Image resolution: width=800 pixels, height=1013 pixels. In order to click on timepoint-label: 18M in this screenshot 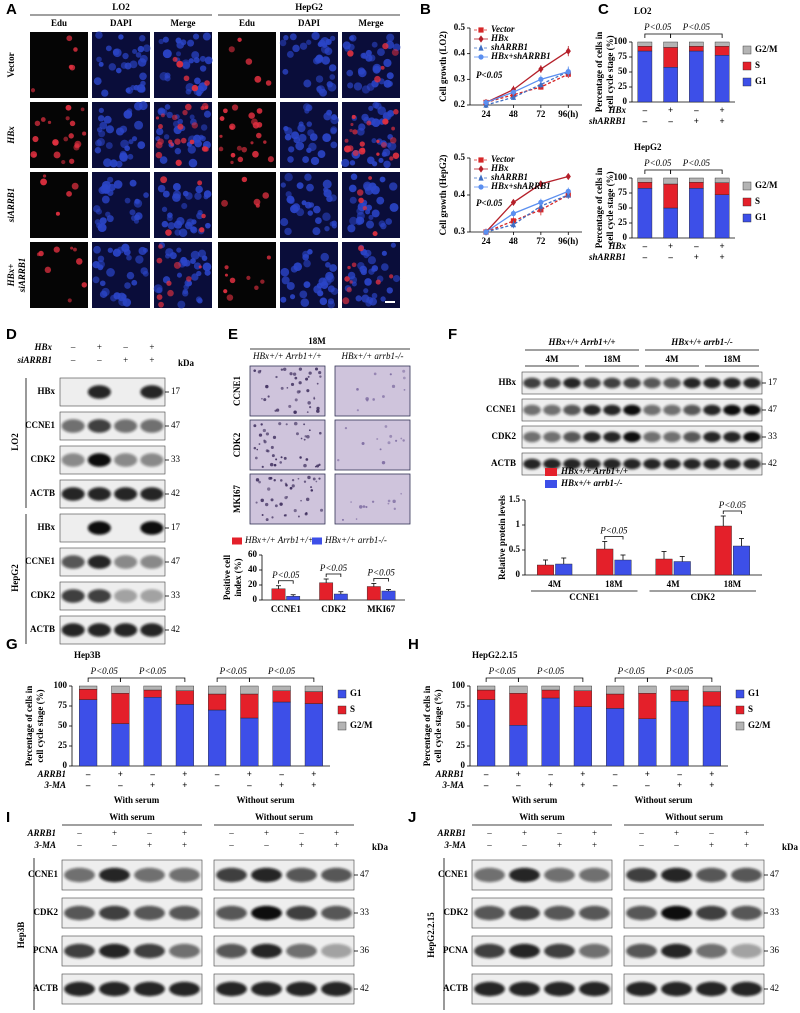, I will do `click(612, 359)`.